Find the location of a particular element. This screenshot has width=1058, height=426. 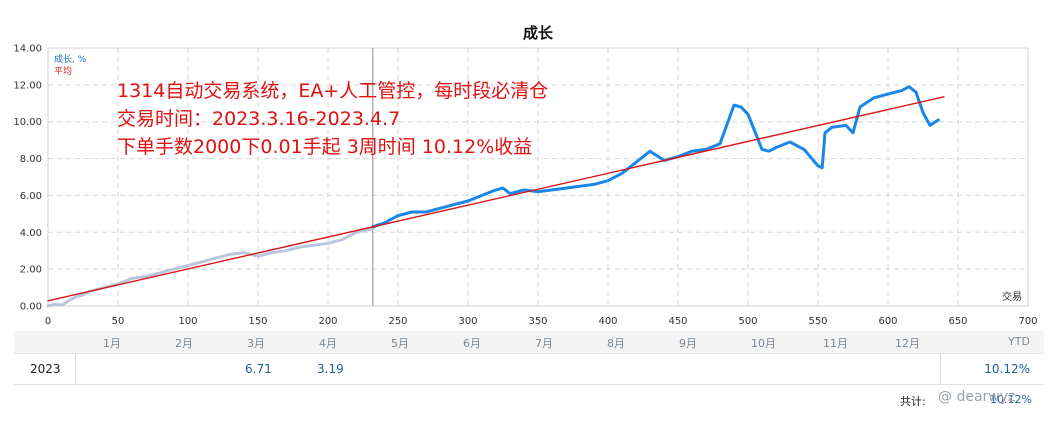

month-header: 5月 is located at coordinates (400, 343).